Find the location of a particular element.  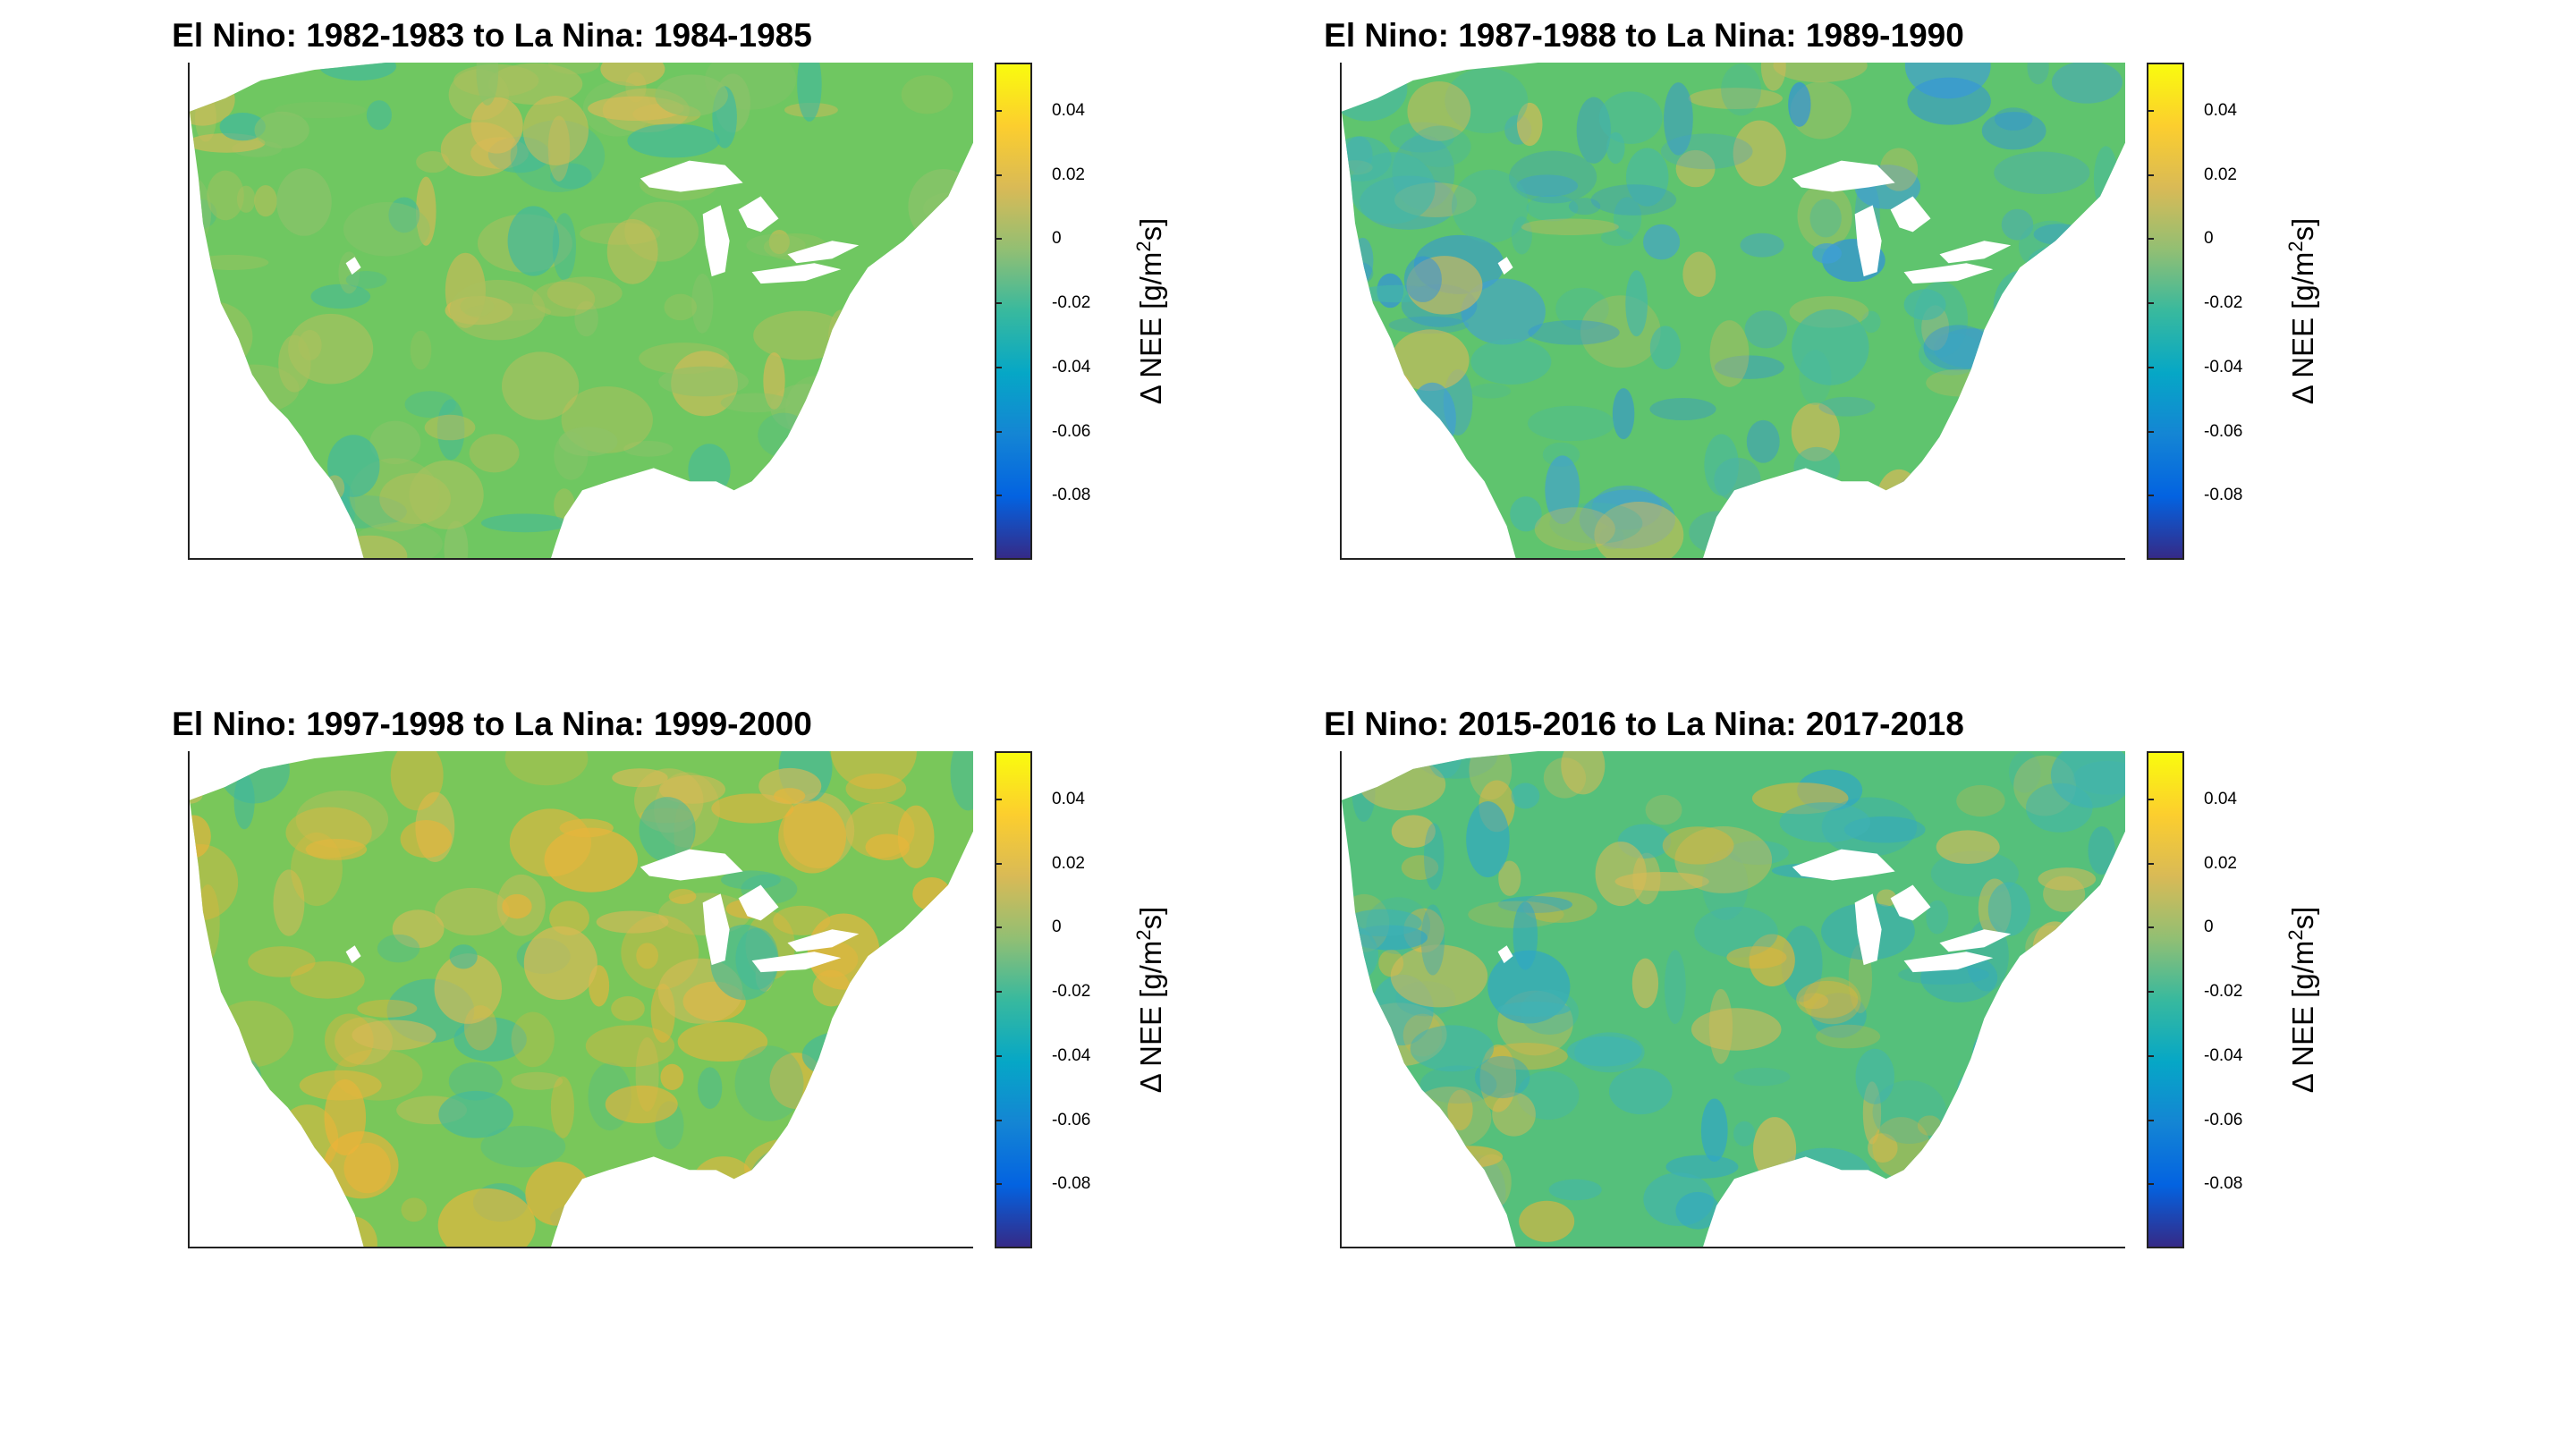

land-area is located at coordinates (1733, 310).